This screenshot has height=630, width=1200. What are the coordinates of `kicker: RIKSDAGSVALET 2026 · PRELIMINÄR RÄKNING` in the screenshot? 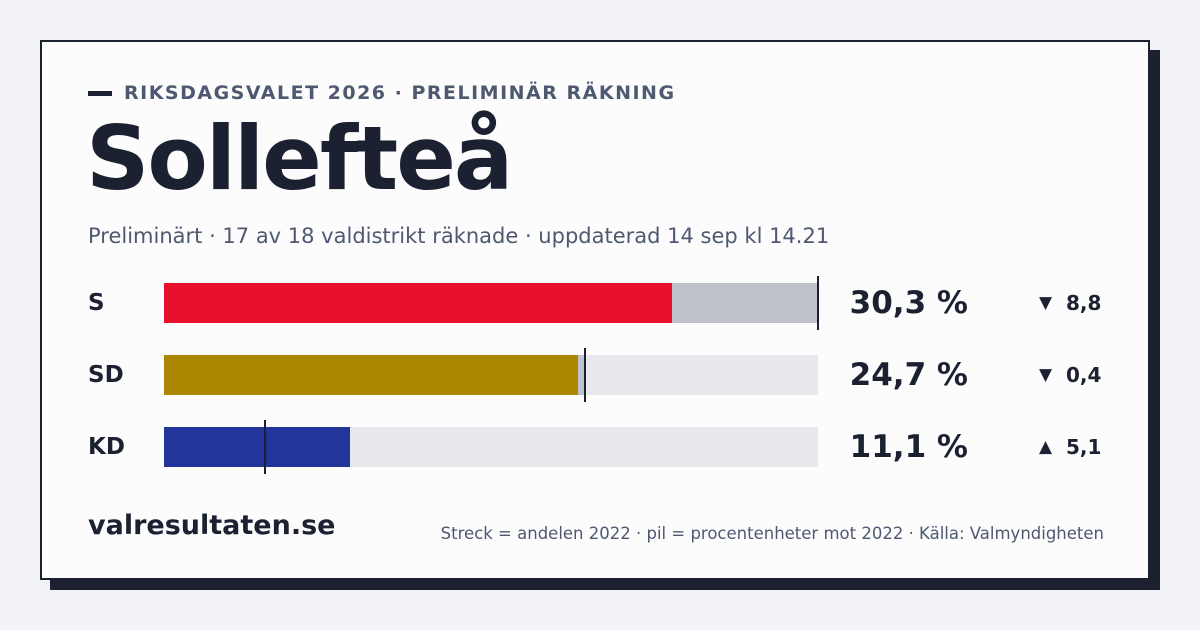 It's located at (382, 93).